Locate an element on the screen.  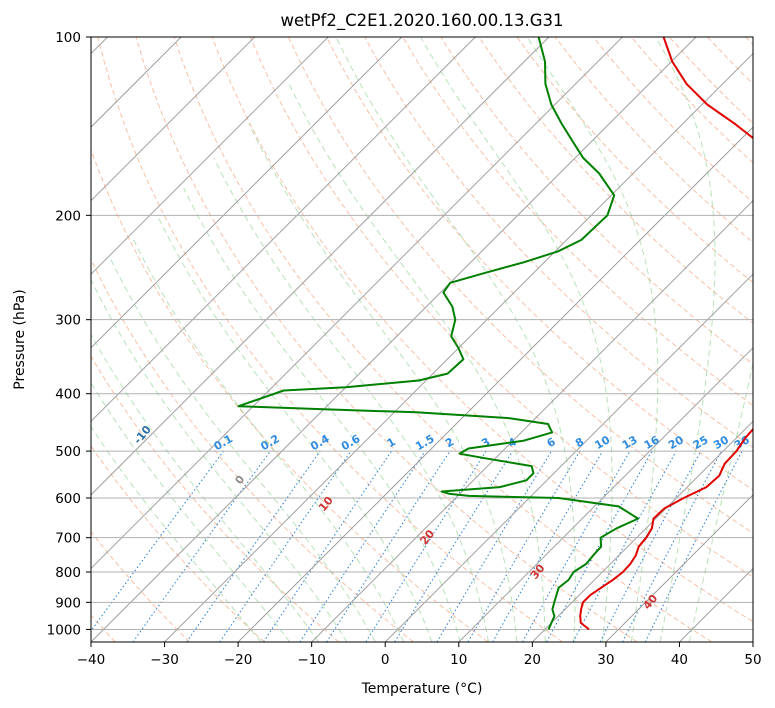
y-tick-label: 300 is located at coordinates (68, 321).